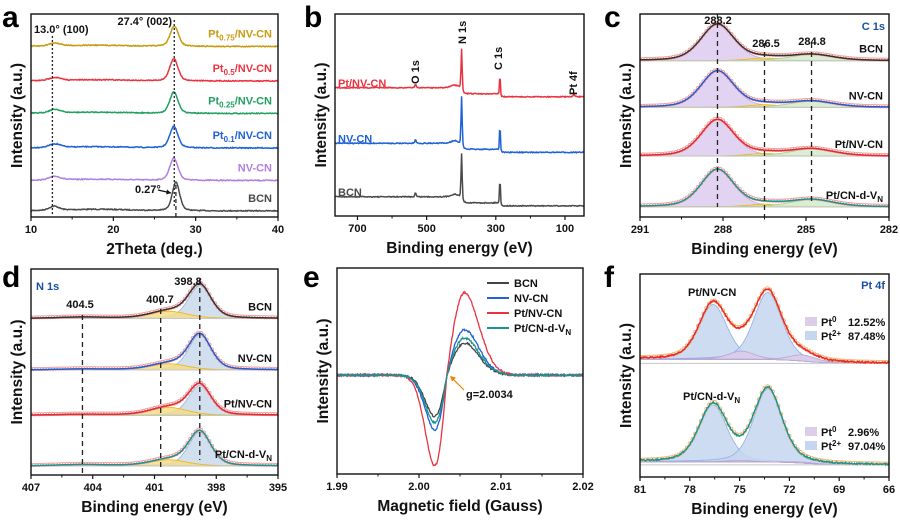 Image resolution: width=900 pixels, height=520 pixels. Describe the element at coordinates (31, 230) in the screenshot. I see `x-tick-label: 10` at that location.